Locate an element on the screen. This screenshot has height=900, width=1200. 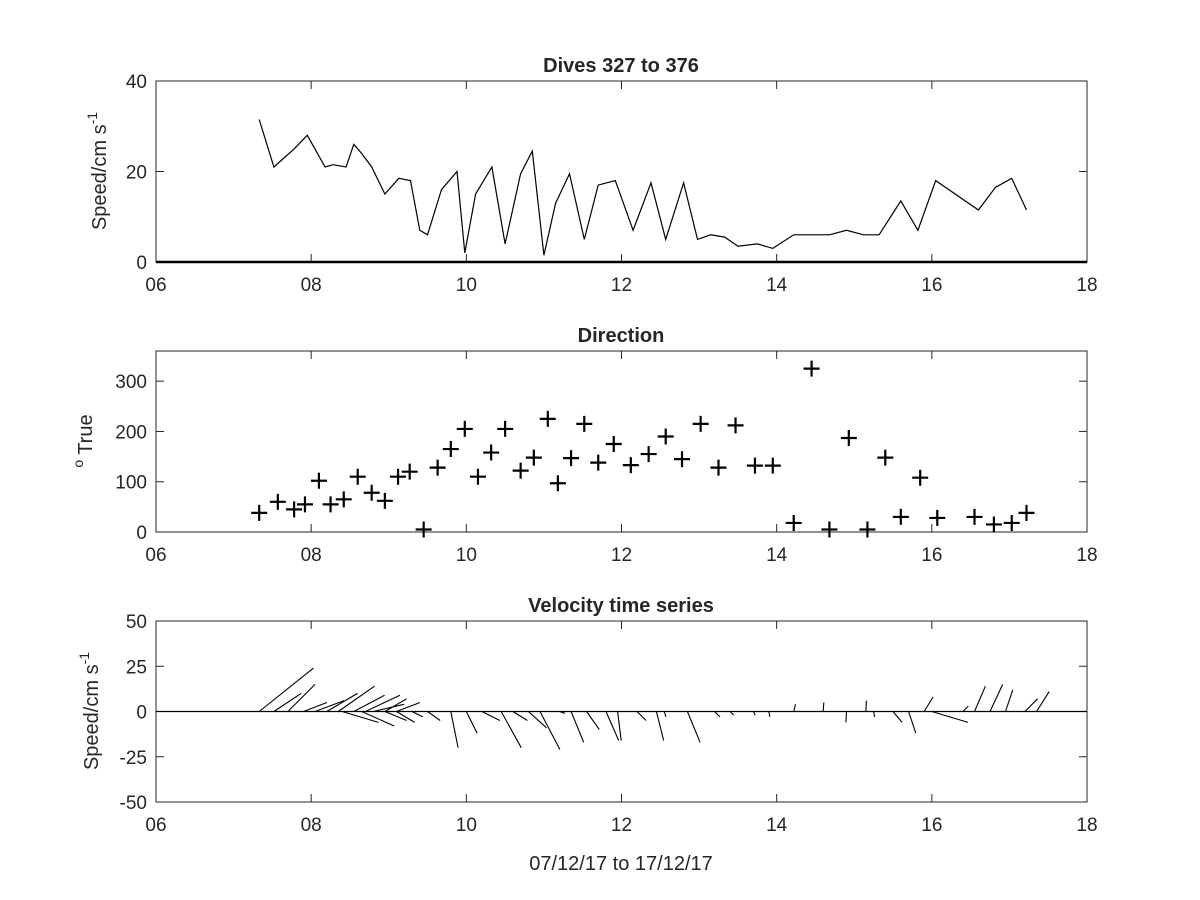
velocity-sticks is located at coordinates (621, 708).